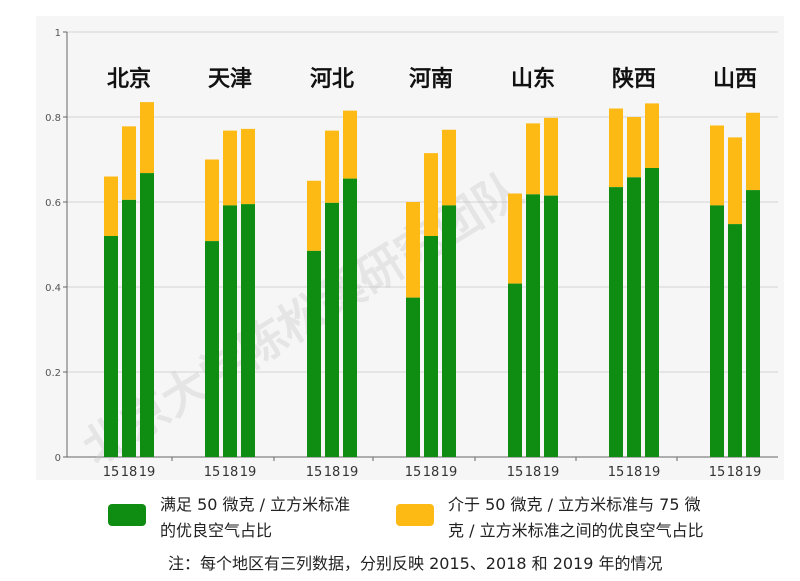 This screenshot has height=581, width=800. What do you see at coordinates (53, 373) in the screenshot?
I see `y-tick-label: 0.2` at bounding box center [53, 373].